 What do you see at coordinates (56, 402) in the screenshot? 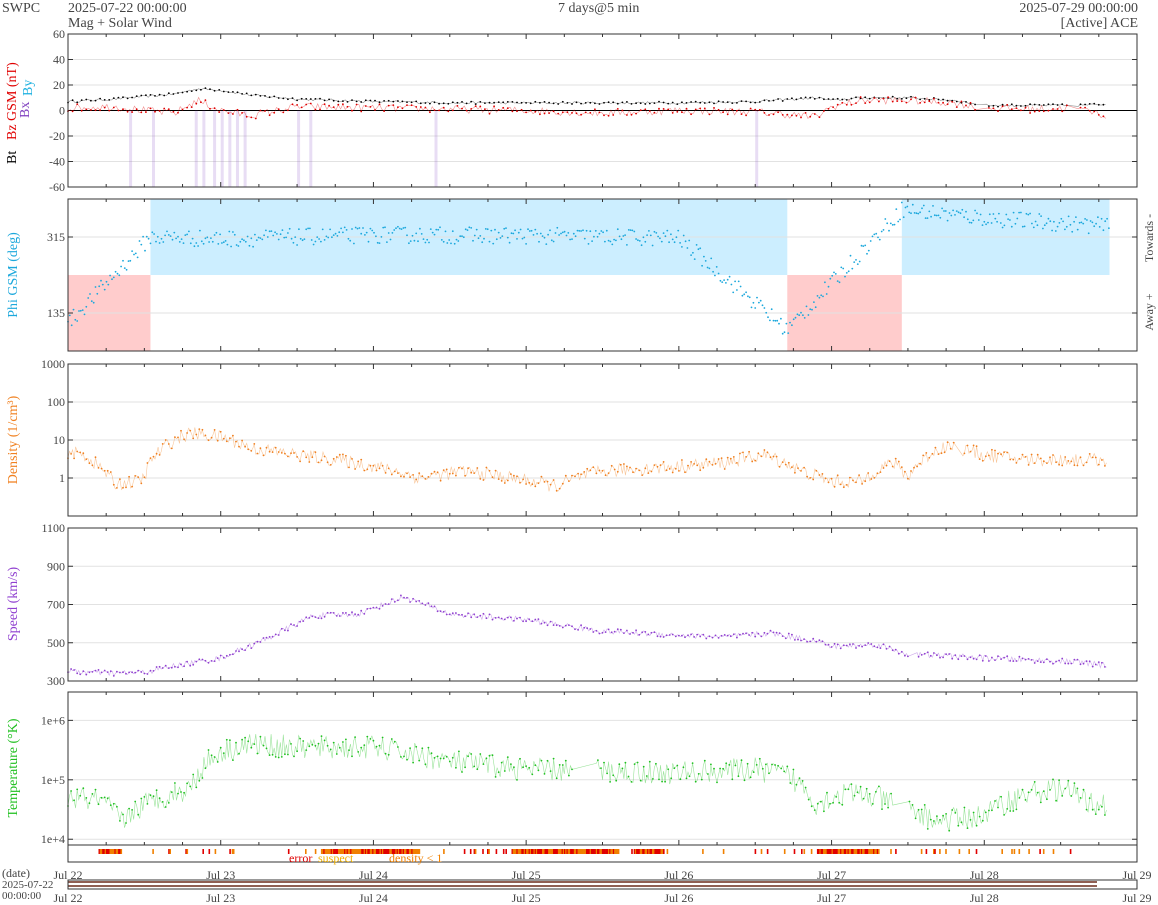
I see `density-tick-label: 100` at bounding box center [56, 402].